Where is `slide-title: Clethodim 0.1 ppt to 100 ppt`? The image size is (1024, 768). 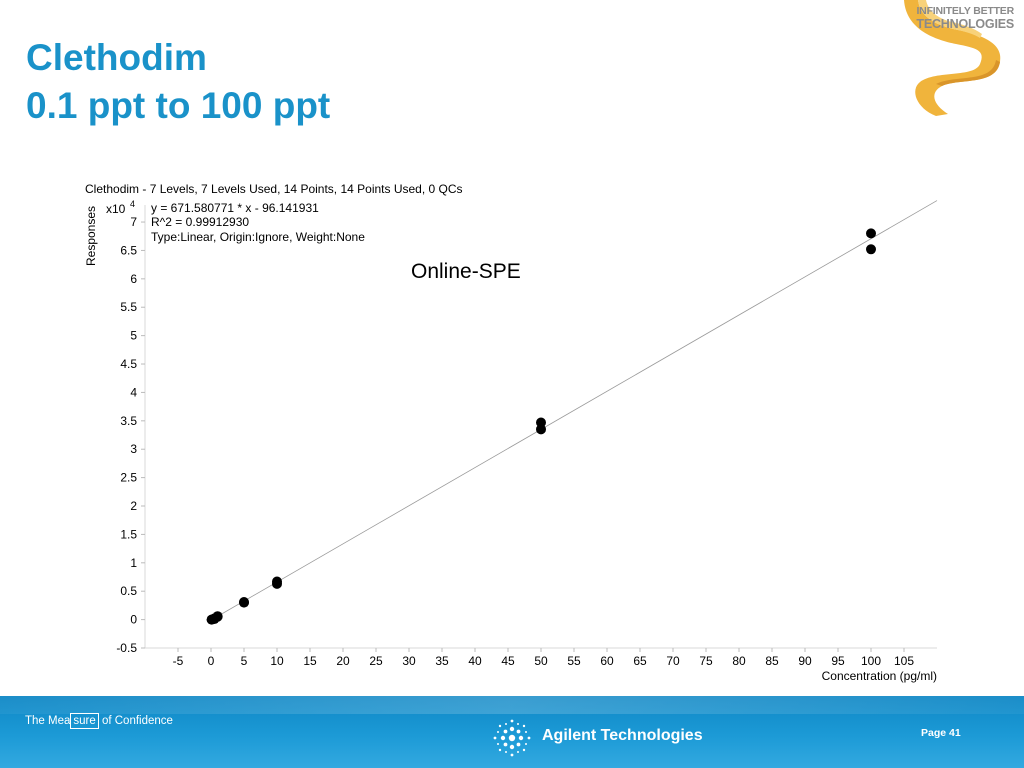 slide-title: Clethodim 0.1 ppt to 100 ppt is located at coordinates (178, 82).